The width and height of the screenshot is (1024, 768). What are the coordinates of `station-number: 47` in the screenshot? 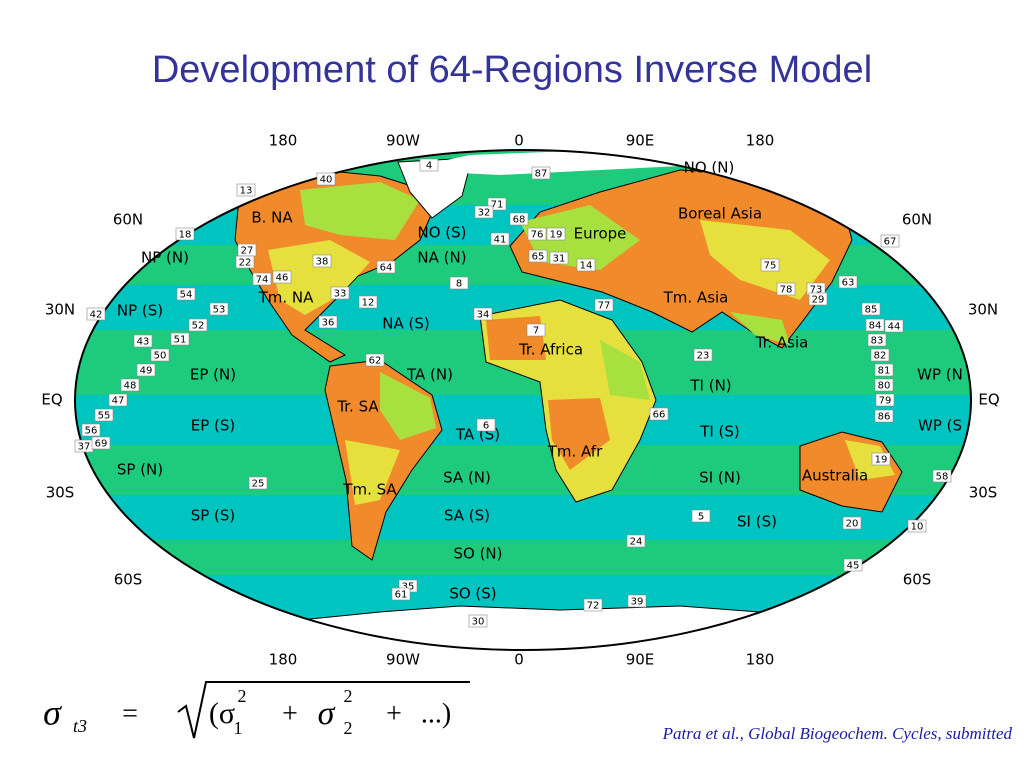 It's located at (118, 401).